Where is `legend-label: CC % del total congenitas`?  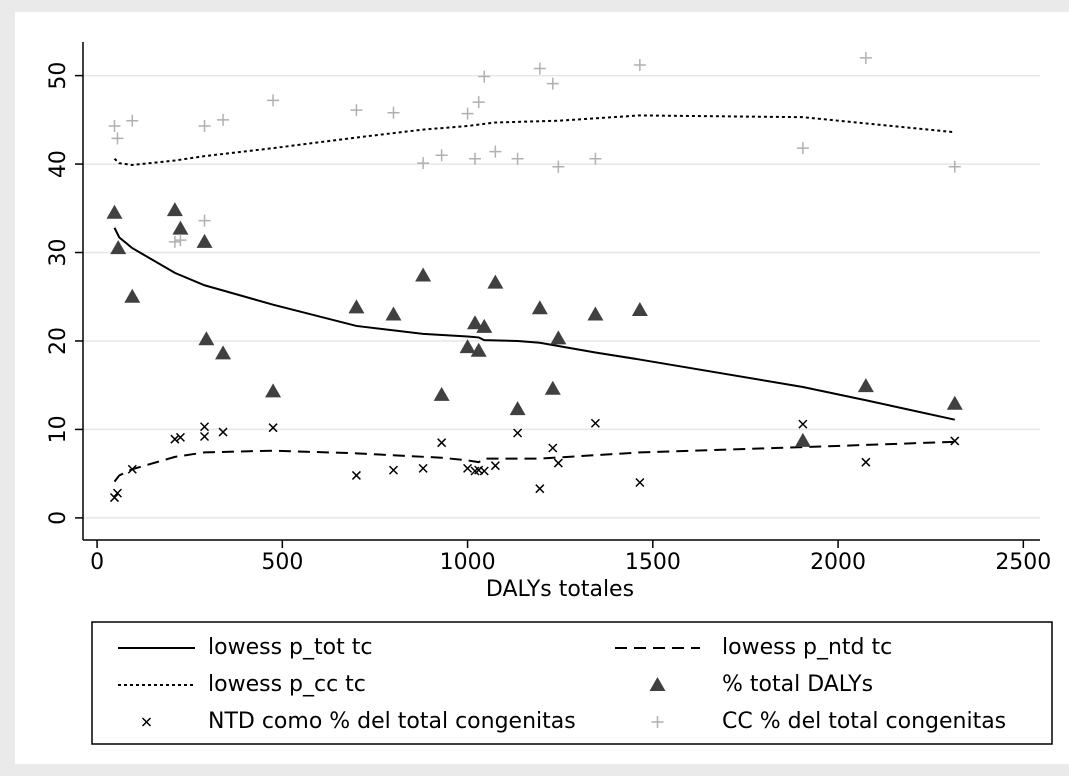 legend-label: CC % del total congenitas is located at coordinates (864, 721).